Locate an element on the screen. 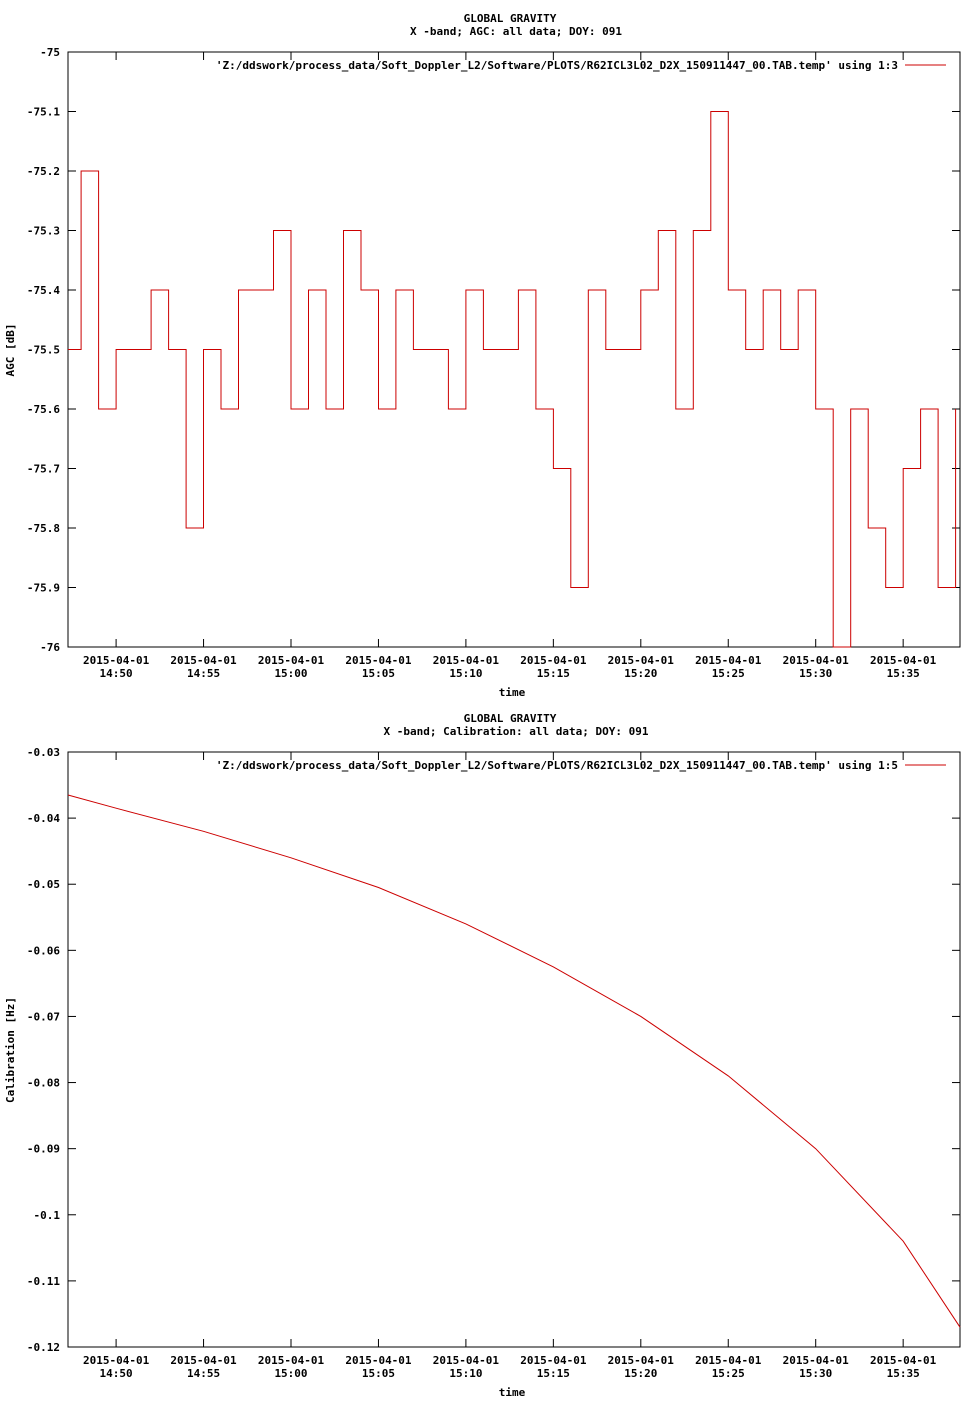 Image resolution: width=980 pixels, height=1405 pixels. chart-calibration-title: GLOBAL GRAVITY is located at coordinates (510, 718).